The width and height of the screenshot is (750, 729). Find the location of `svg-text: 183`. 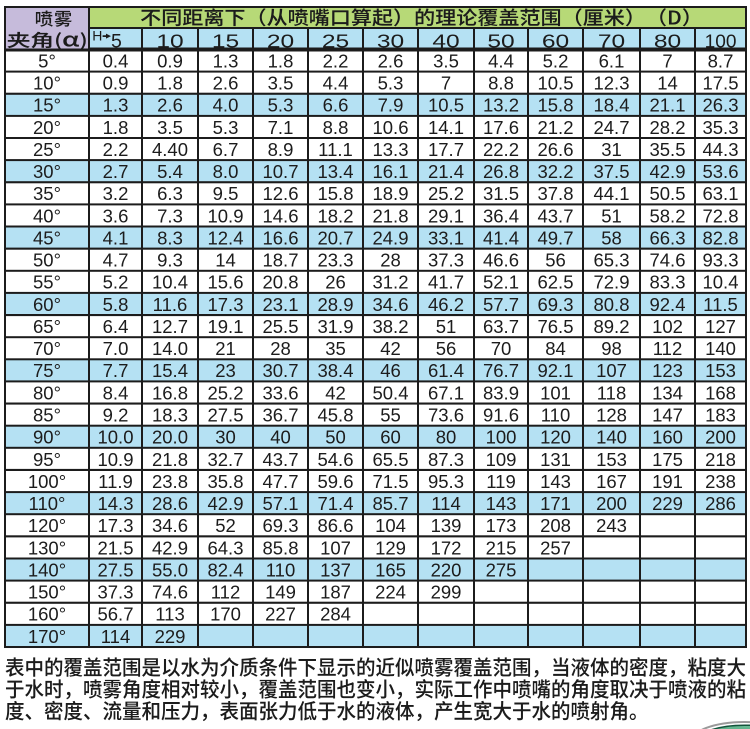

svg-text: 183 is located at coordinates (720, 415).